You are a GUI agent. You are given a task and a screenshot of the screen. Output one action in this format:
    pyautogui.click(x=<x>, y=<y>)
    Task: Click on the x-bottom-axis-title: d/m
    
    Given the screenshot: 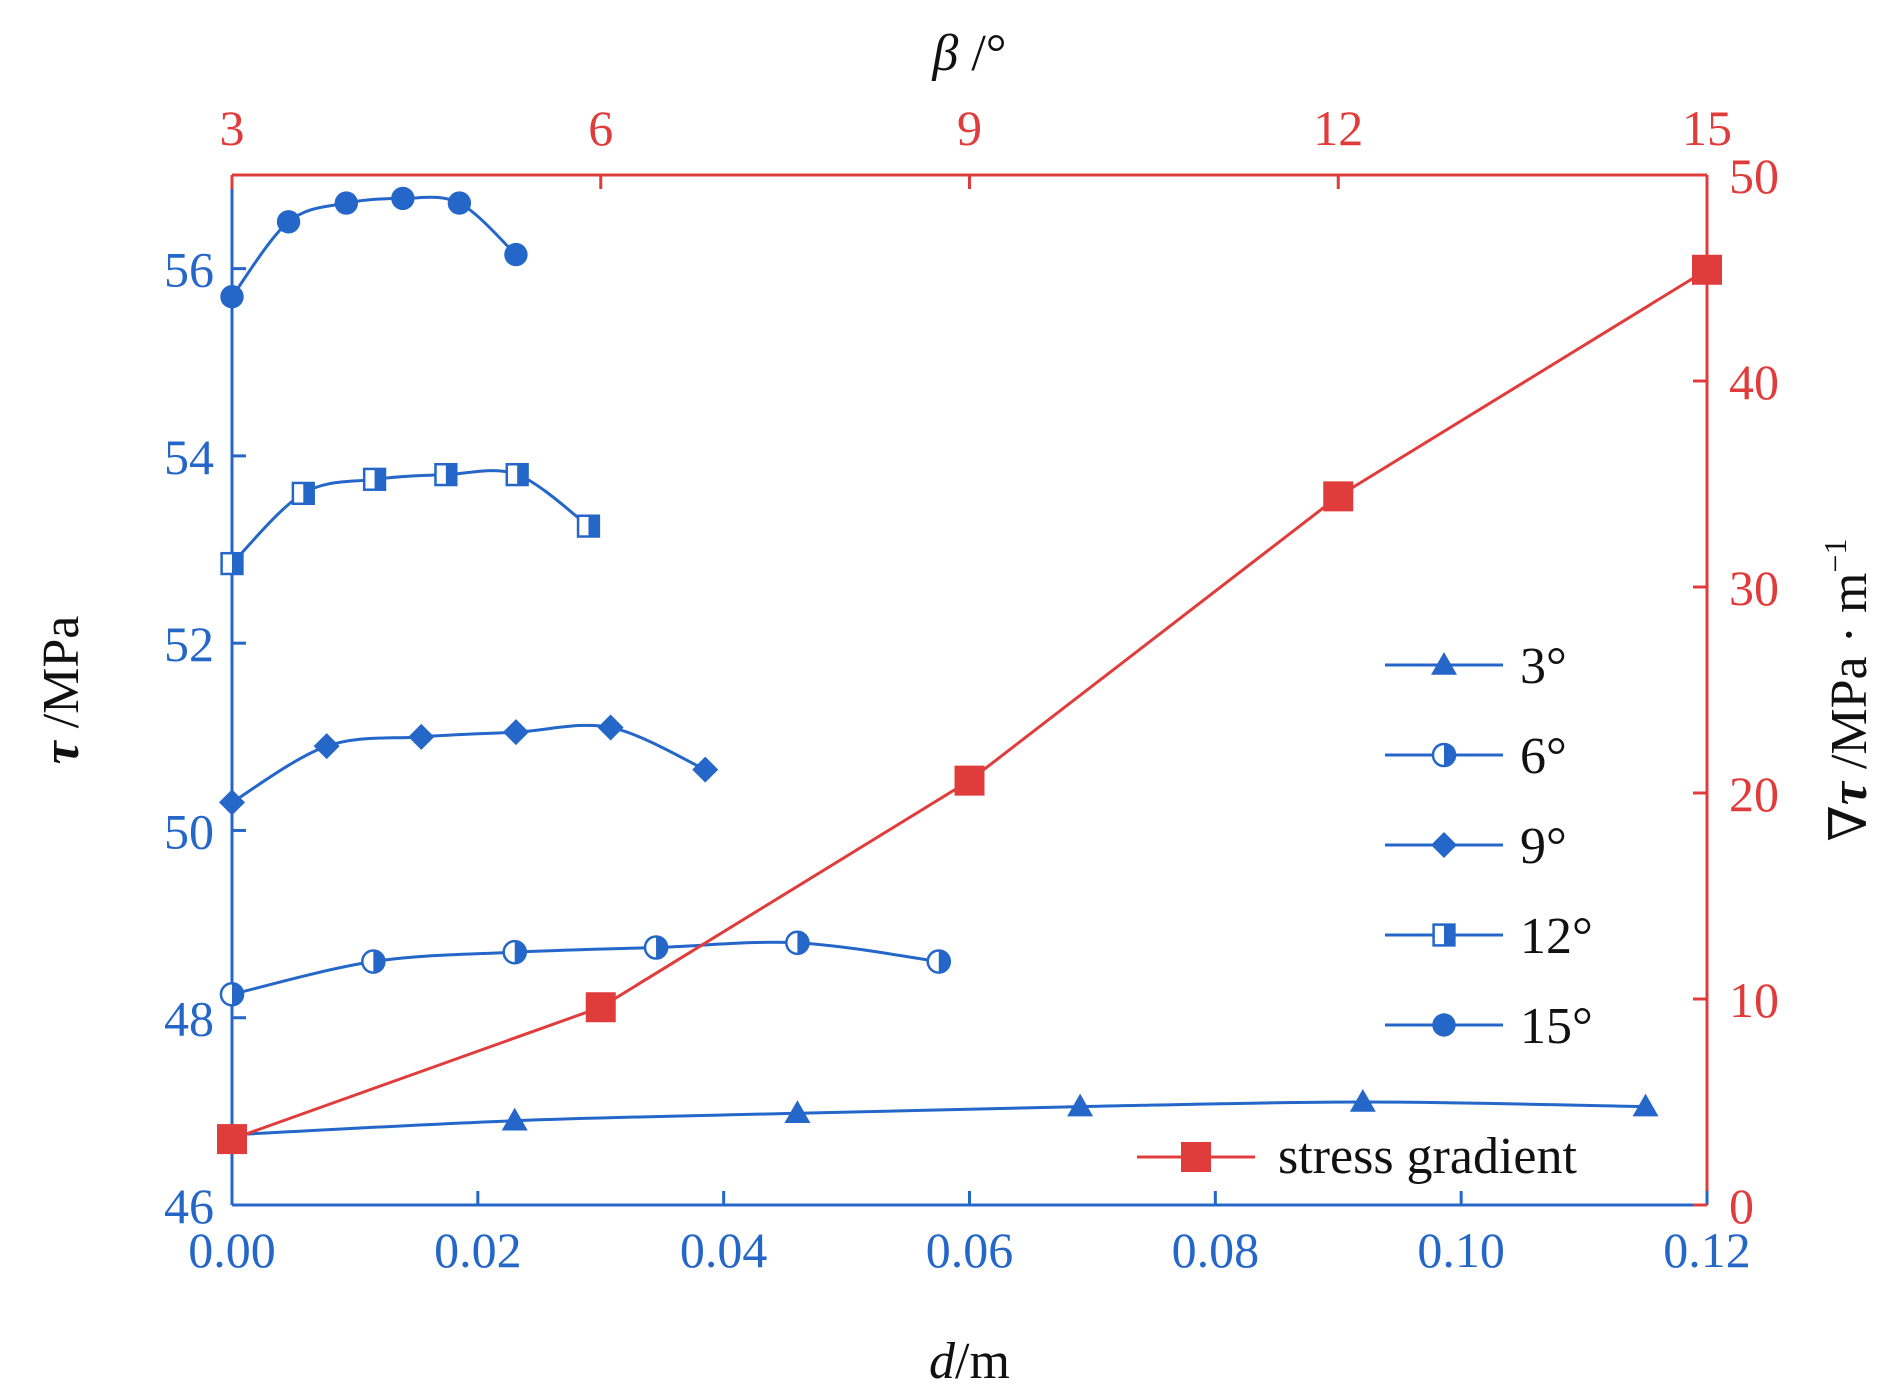 What is the action you would take?
    pyautogui.click(x=969, y=1361)
    